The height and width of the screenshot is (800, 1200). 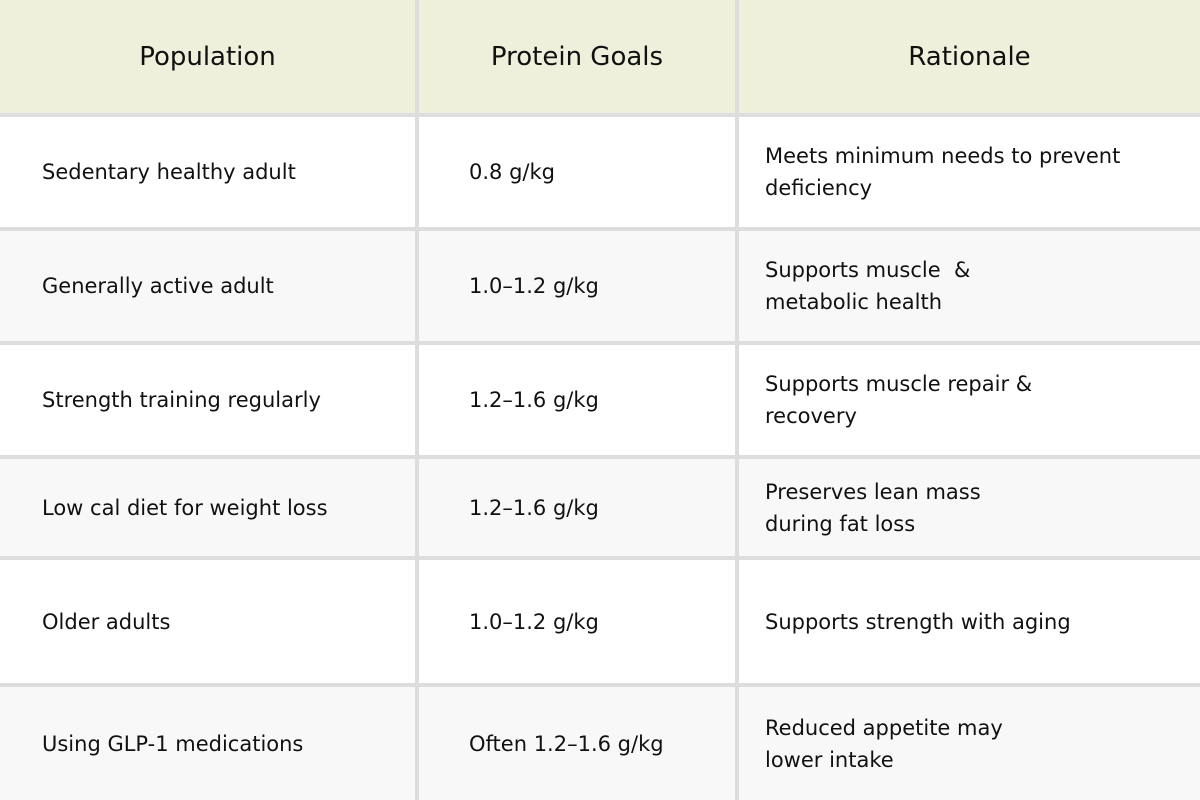 What do you see at coordinates (566, 743) in the screenshot?
I see `cell-text: Often 1.2–1.6 g/kg` at bounding box center [566, 743].